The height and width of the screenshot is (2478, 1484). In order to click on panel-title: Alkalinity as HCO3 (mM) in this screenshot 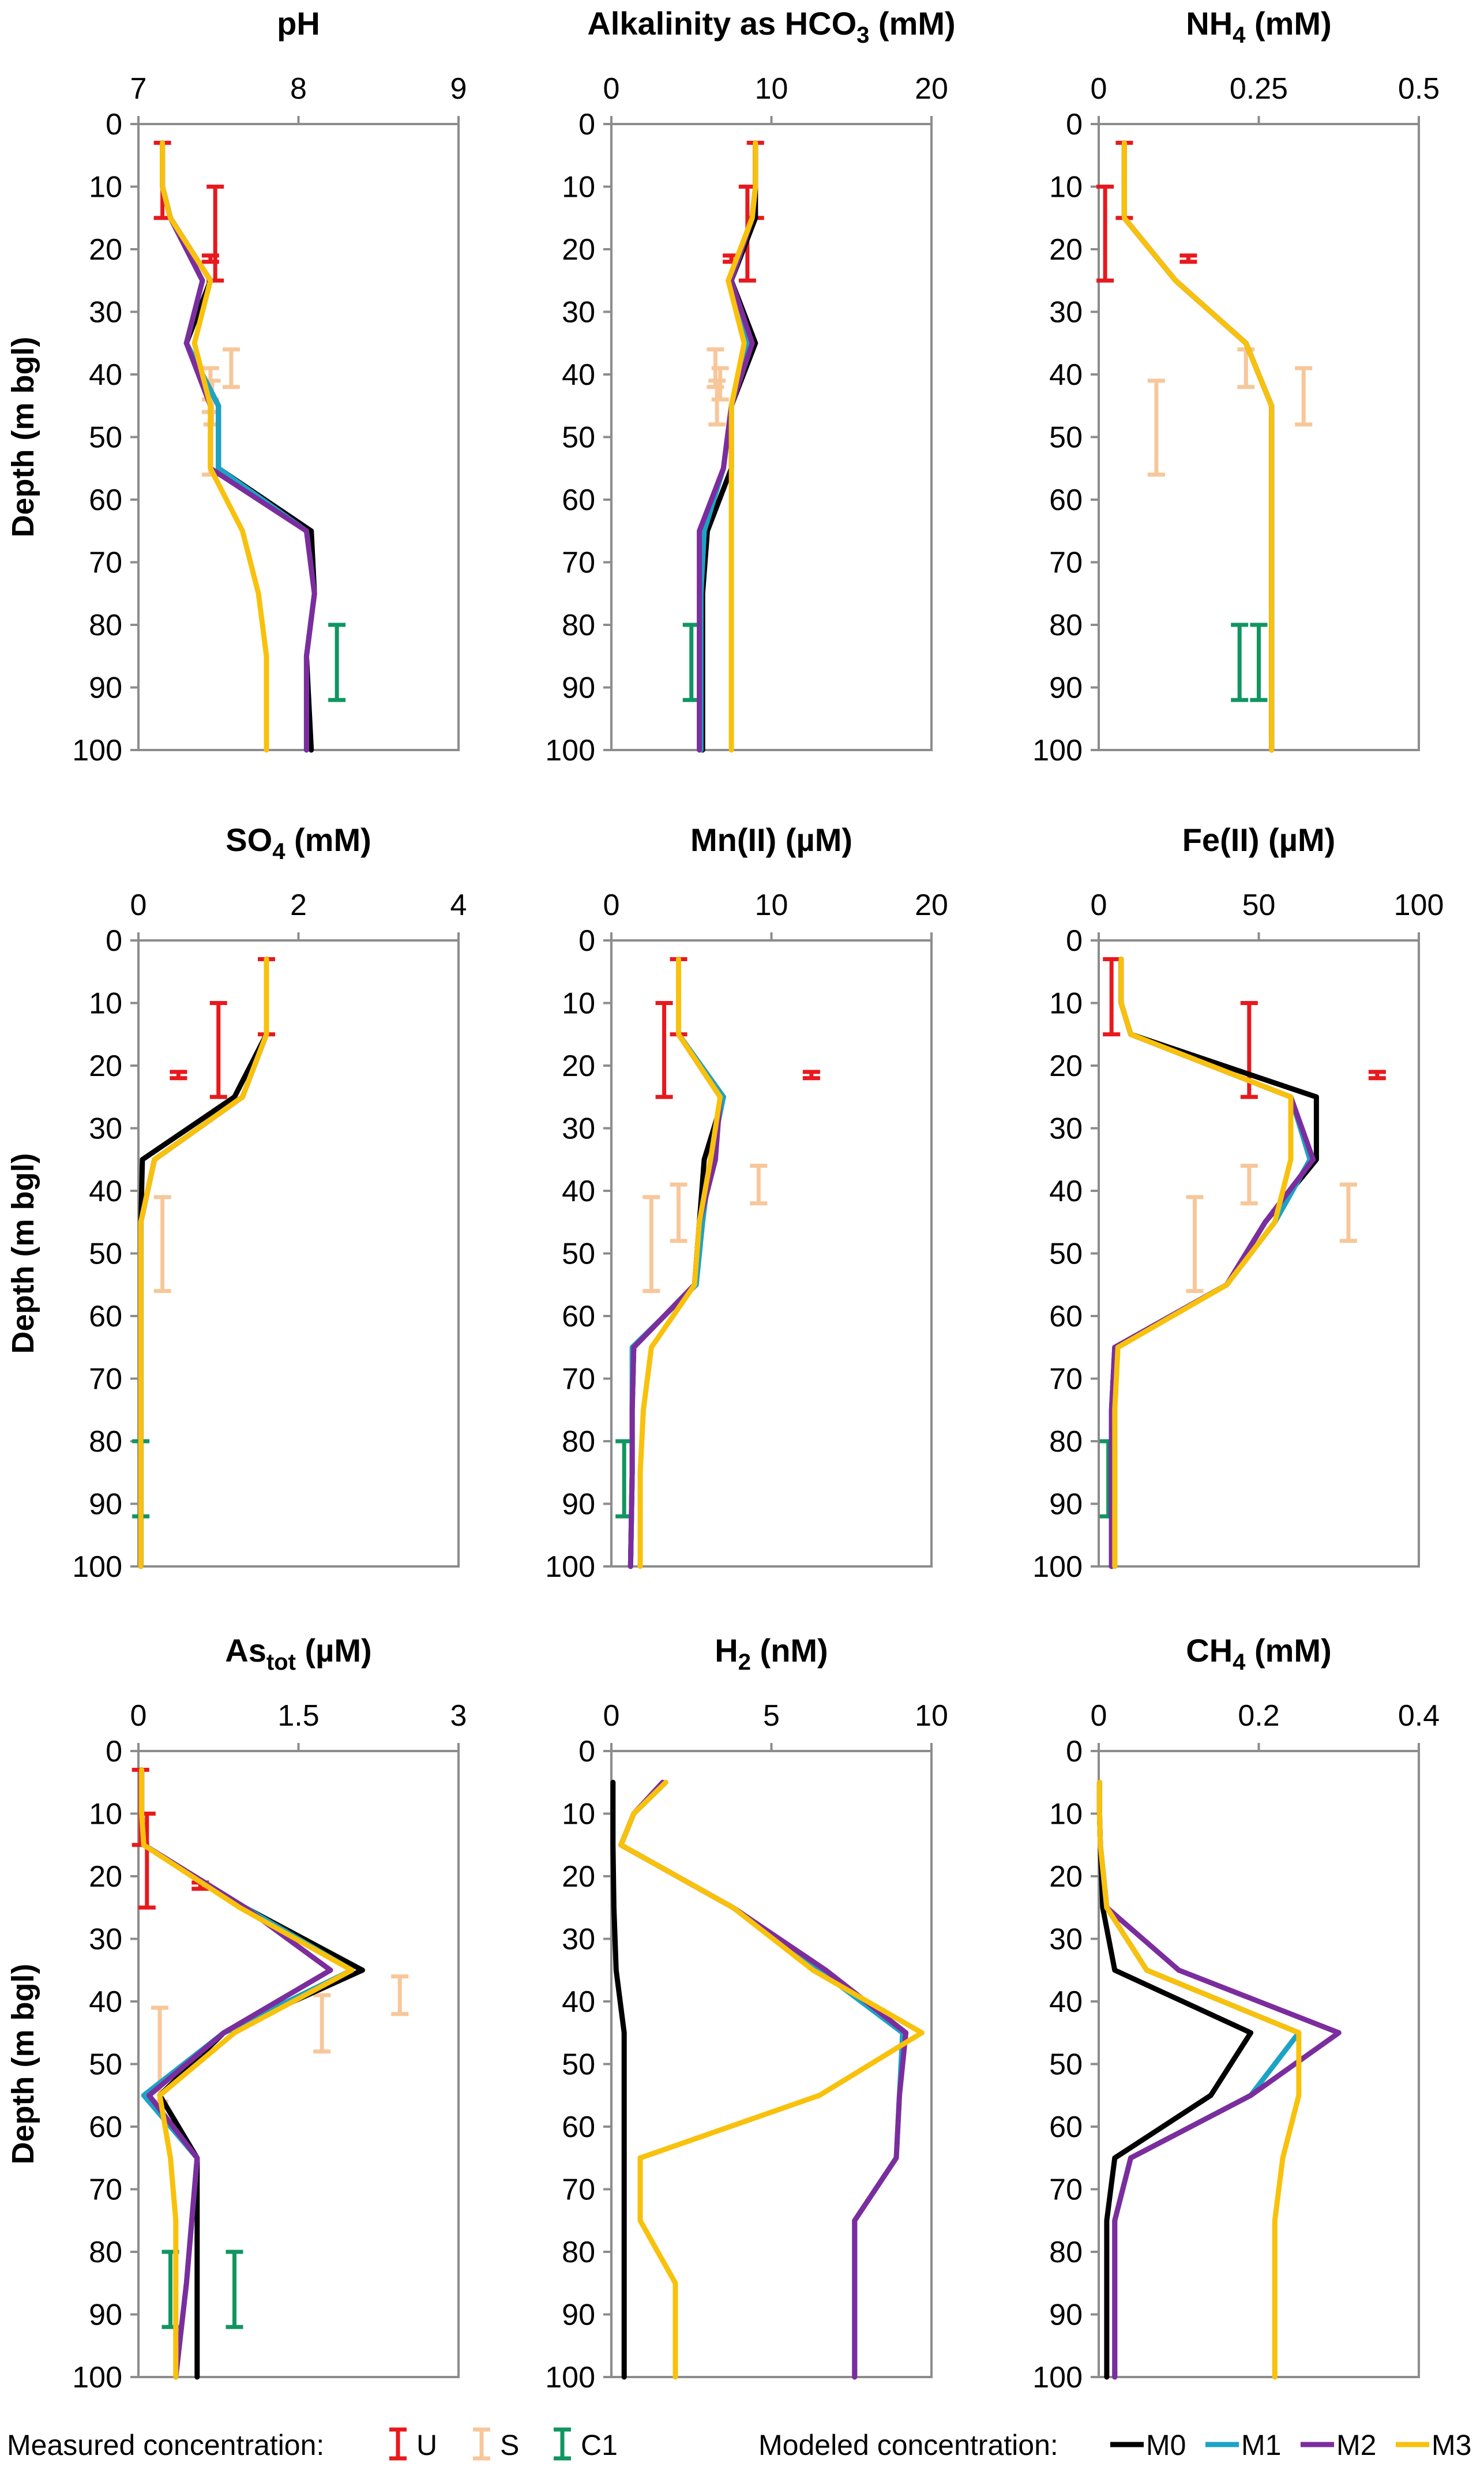, I will do `click(771, 26)`.